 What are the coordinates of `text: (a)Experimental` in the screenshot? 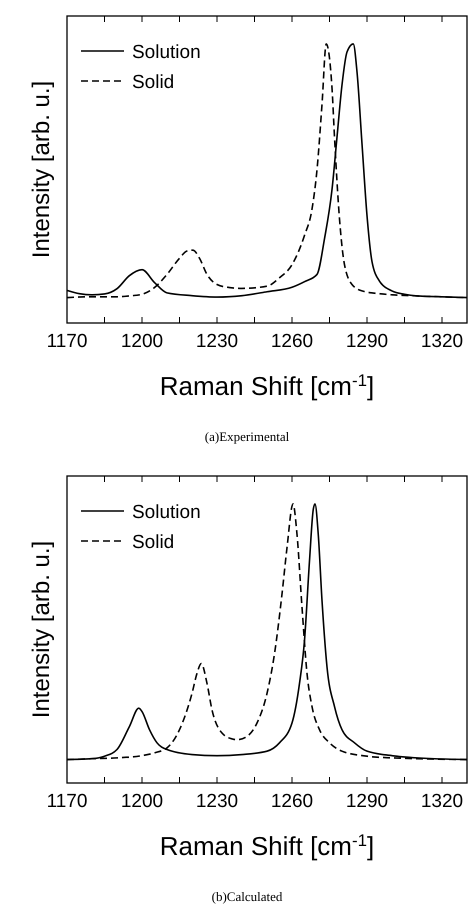 It's located at (247, 436).